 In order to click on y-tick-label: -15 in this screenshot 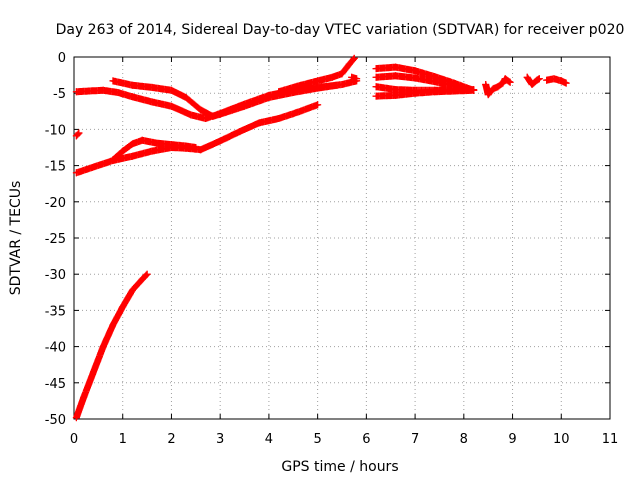, I will do `click(55, 167)`.